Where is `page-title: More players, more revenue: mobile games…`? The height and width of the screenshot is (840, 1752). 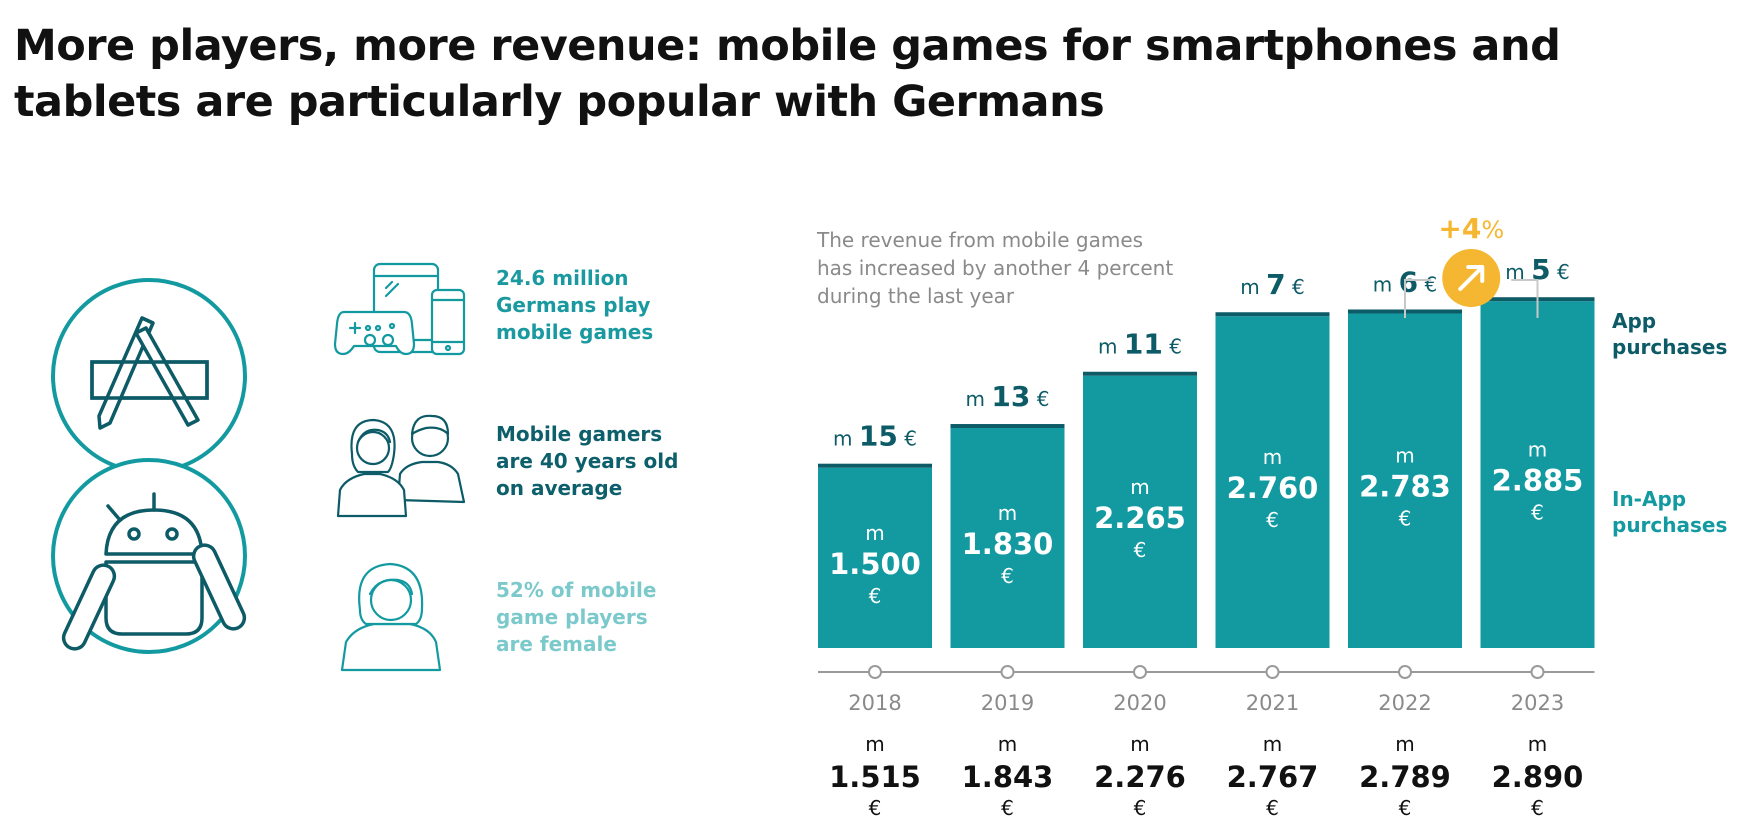
page-title: More players, more revenue: mobile games… is located at coordinates (787, 74).